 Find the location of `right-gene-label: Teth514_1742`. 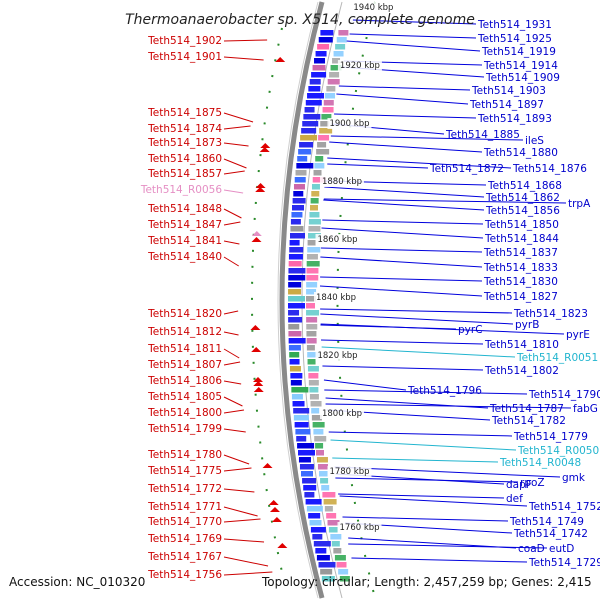

right-gene-label: Teth514_1742 is located at coordinates (550, 534).